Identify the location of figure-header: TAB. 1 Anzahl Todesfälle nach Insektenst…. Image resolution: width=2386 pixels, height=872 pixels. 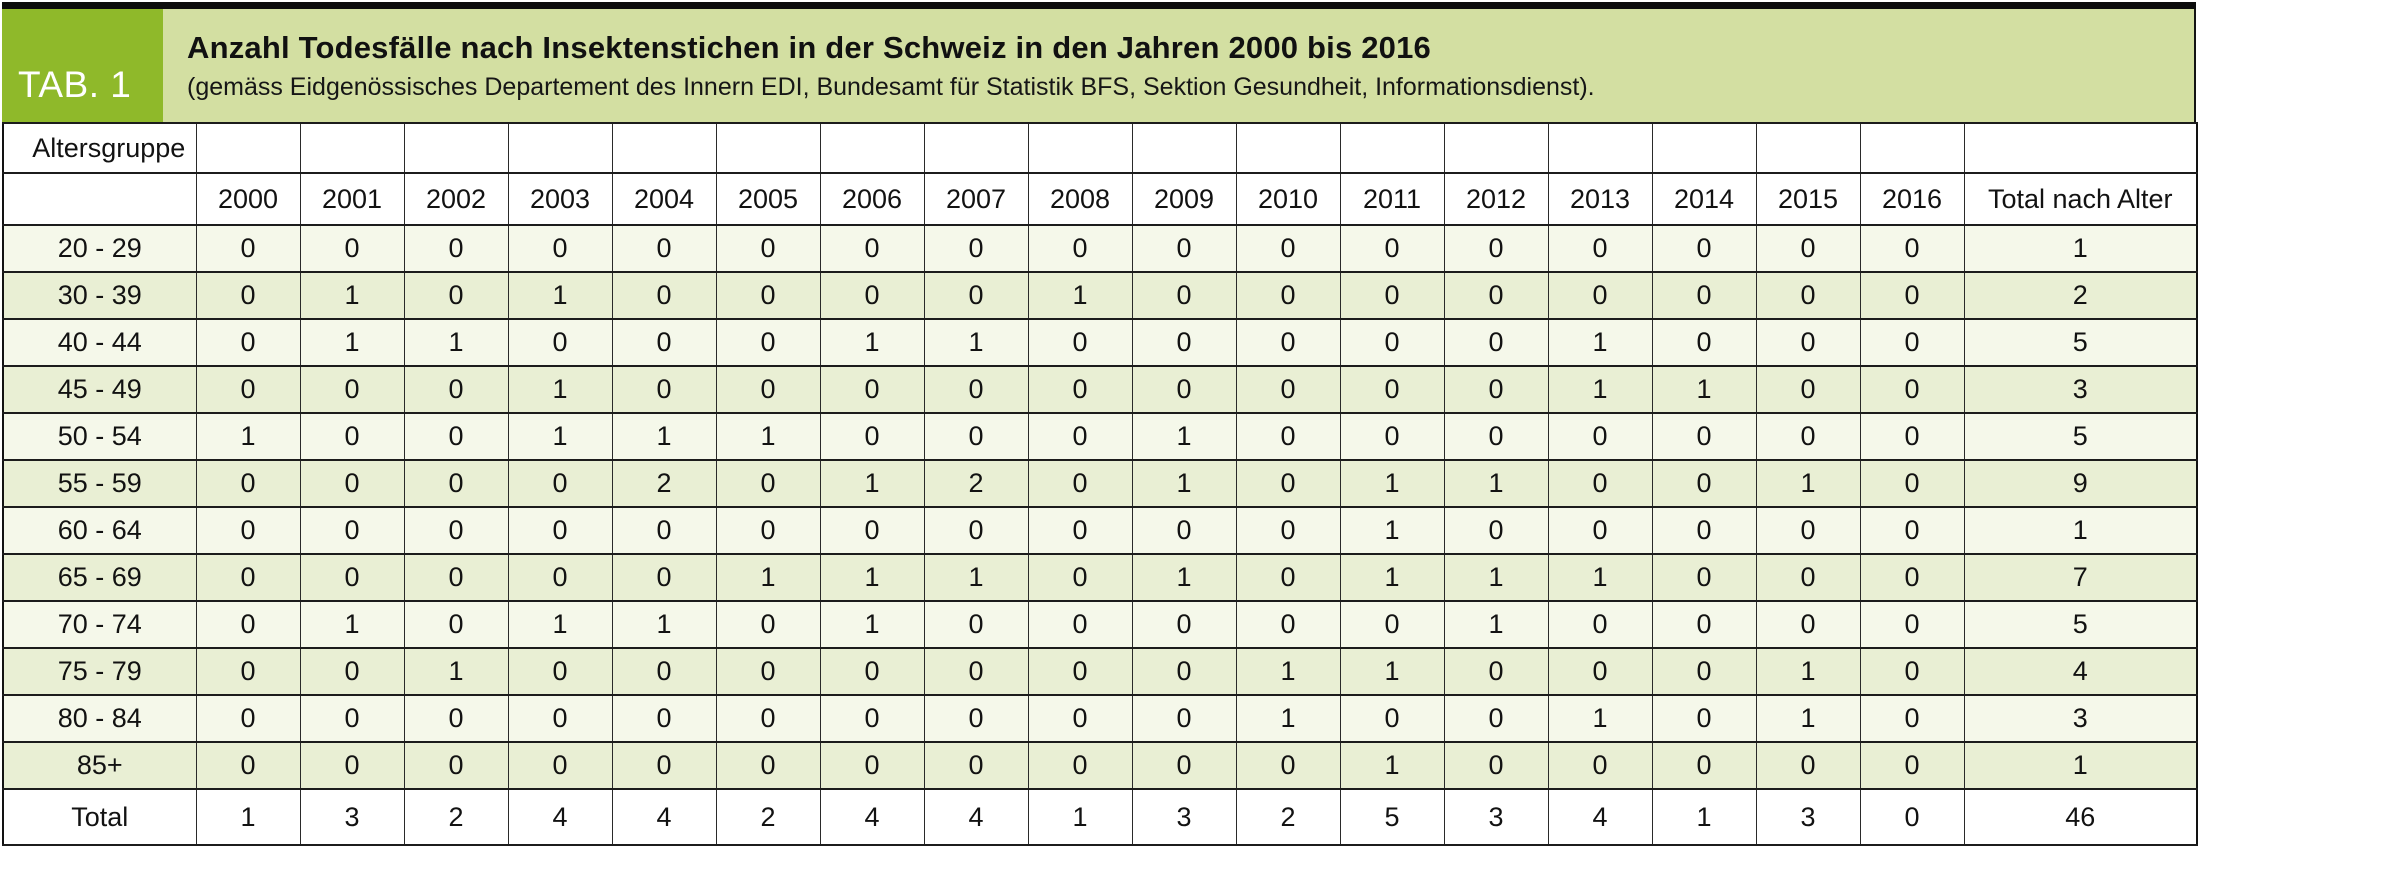
(1099, 65).